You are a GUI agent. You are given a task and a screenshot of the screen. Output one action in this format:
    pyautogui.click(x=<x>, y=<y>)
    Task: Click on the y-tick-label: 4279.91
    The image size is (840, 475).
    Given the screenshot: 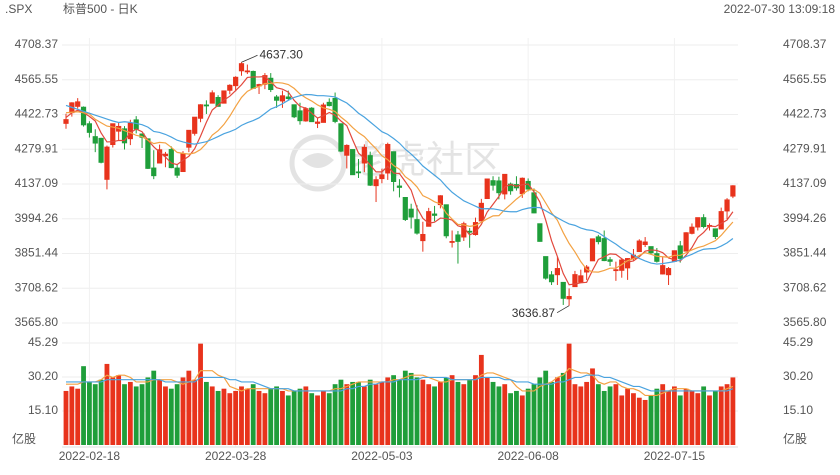 What is the action you would take?
    pyautogui.click(x=37, y=148)
    